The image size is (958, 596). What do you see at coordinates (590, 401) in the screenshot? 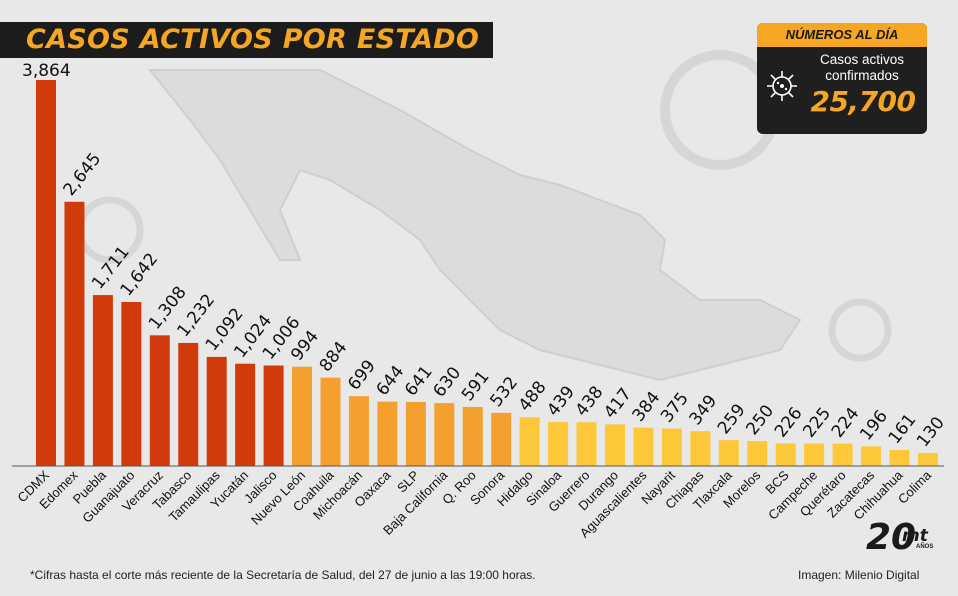
I see `value-label-19: 438` at bounding box center [590, 401].